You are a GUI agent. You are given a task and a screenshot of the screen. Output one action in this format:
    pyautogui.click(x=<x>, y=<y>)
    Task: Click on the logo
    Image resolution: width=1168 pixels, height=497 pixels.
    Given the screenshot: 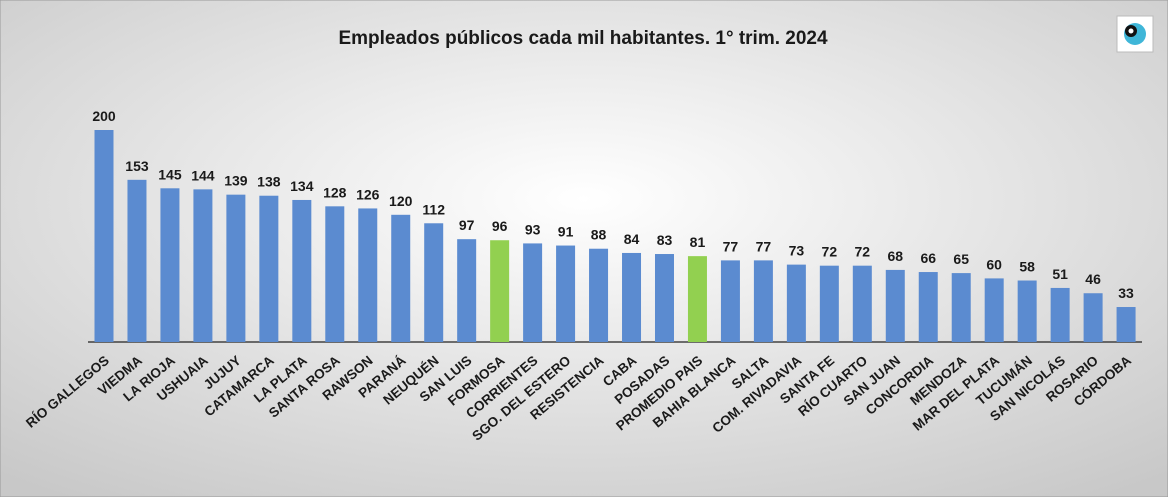 What is the action you would take?
    pyautogui.click(x=1135, y=34)
    